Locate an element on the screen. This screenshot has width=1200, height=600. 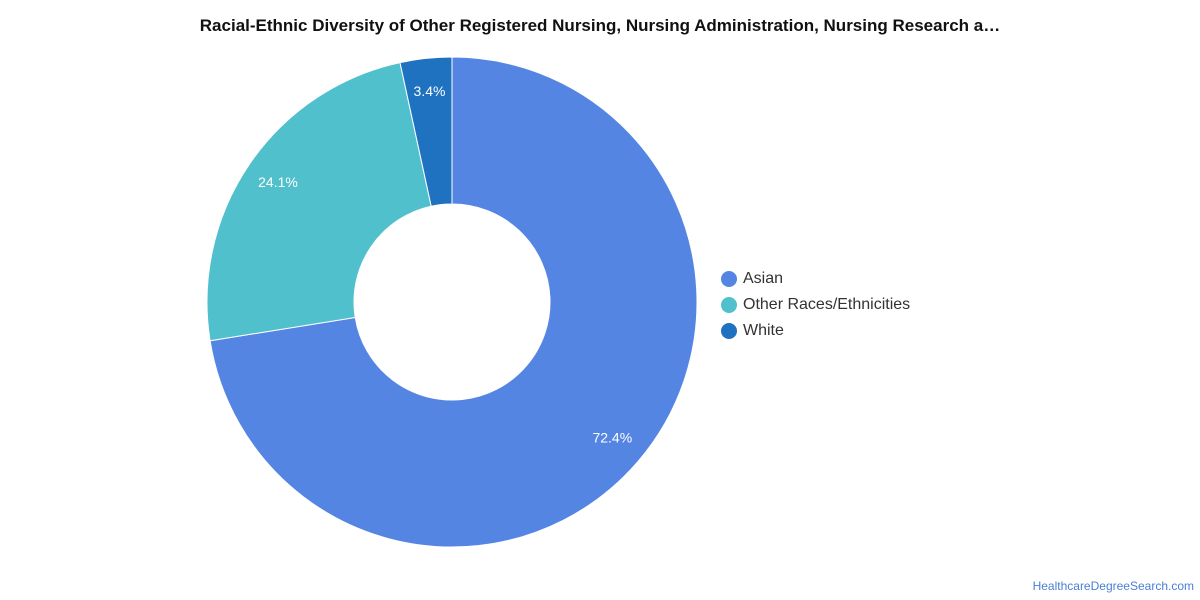
legend-label-other-races: Other Races/Ethnicities is located at coordinates (827, 304).